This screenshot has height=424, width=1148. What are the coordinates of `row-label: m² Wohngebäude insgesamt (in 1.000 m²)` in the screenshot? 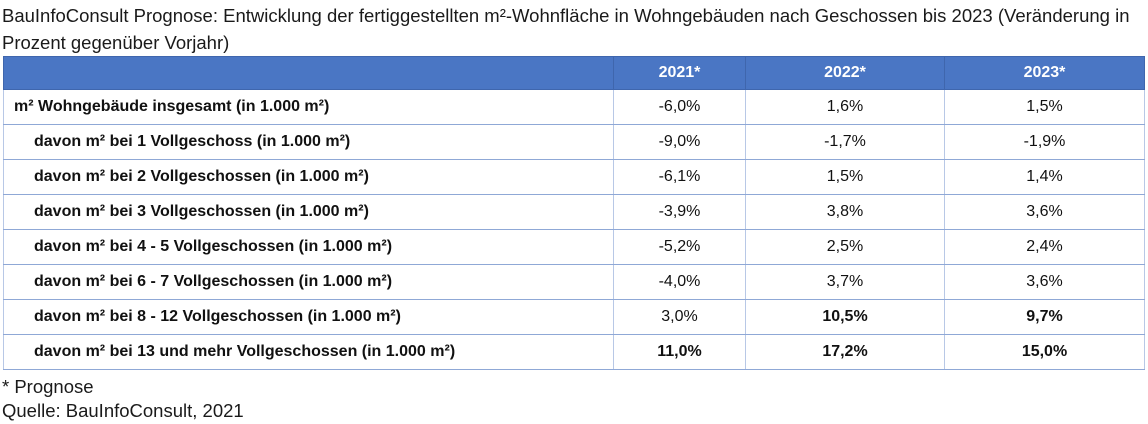 It's located at (308, 107).